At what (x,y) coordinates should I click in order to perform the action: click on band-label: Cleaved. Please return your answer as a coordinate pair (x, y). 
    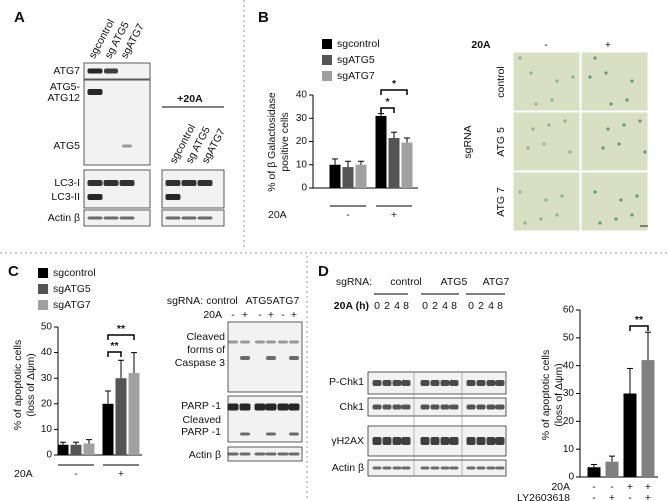
    Looking at the image, I should click on (205, 337).